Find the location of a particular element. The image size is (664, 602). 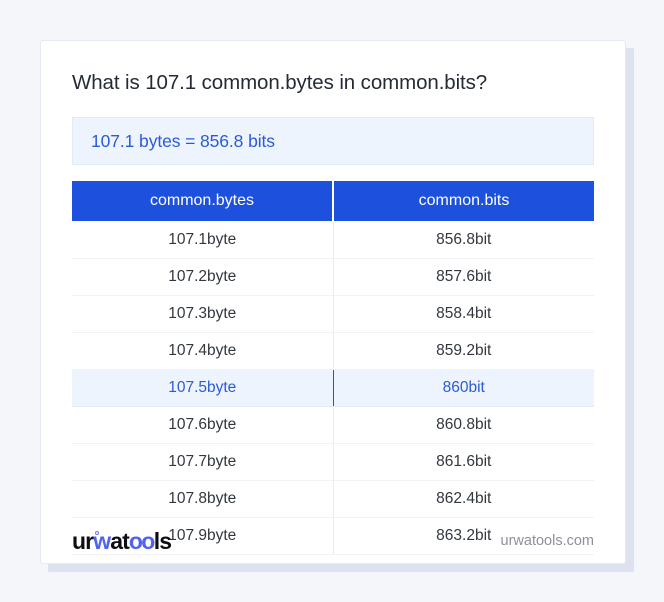

cell-bits: 857.6bit is located at coordinates (463, 277).